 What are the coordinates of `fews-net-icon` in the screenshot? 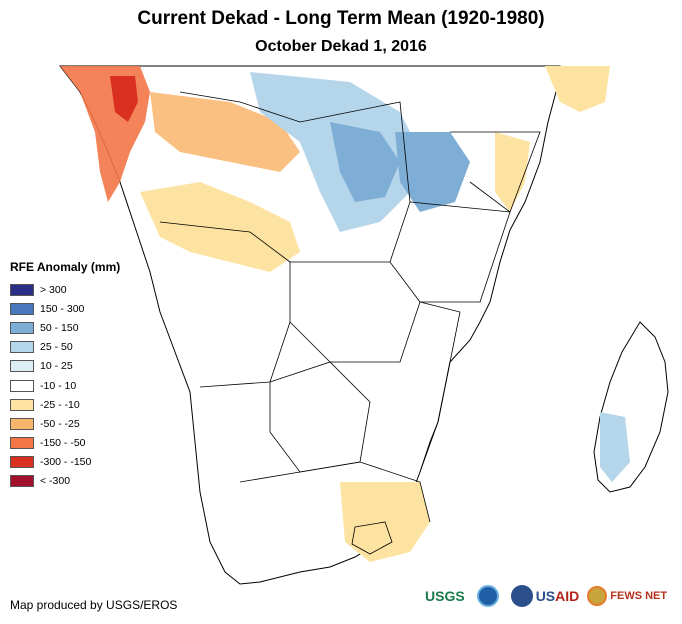 It's located at (597, 596).